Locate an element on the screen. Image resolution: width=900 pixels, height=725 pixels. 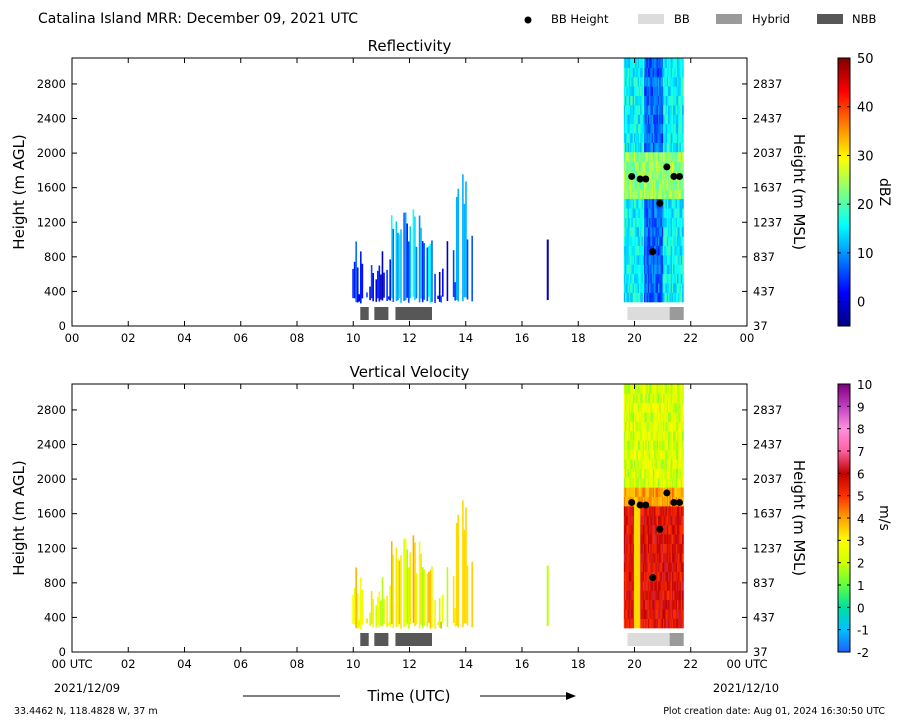
date-right: 2021/12/10 is located at coordinates (746, 688).